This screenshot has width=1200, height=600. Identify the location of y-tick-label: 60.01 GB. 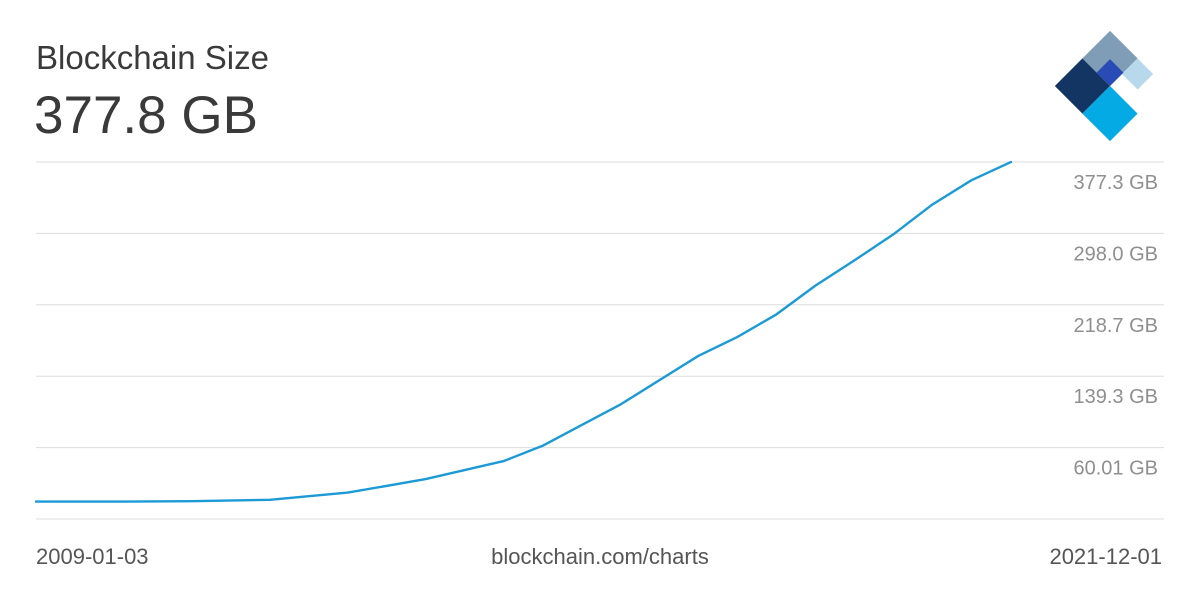
(1115, 469).